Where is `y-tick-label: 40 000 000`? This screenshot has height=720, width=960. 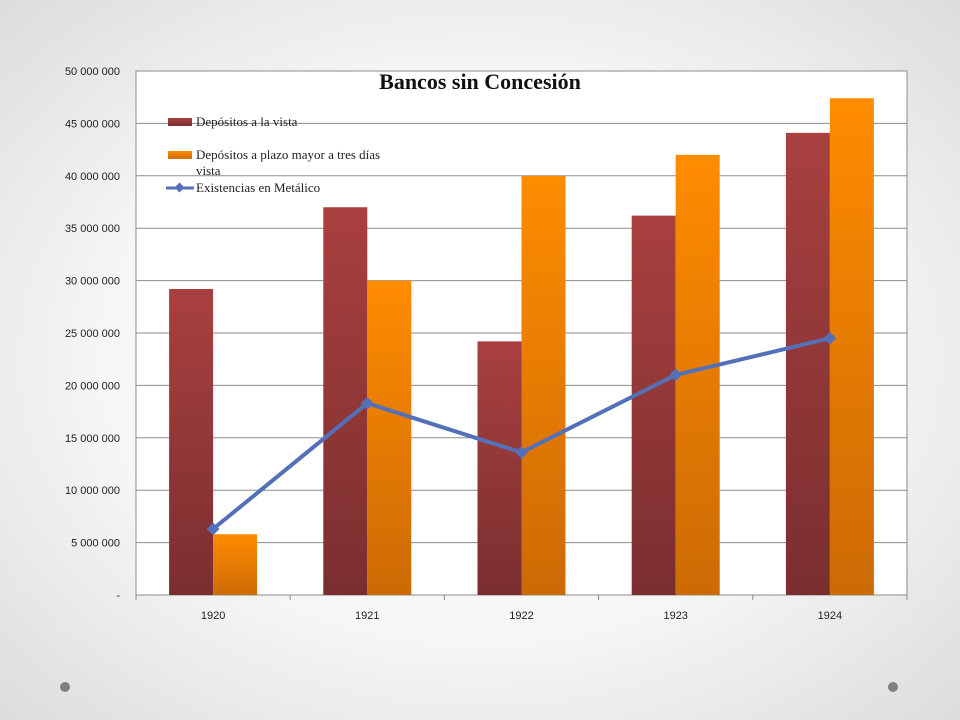
y-tick-label: 40 000 000 is located at coordinates (92, 177).